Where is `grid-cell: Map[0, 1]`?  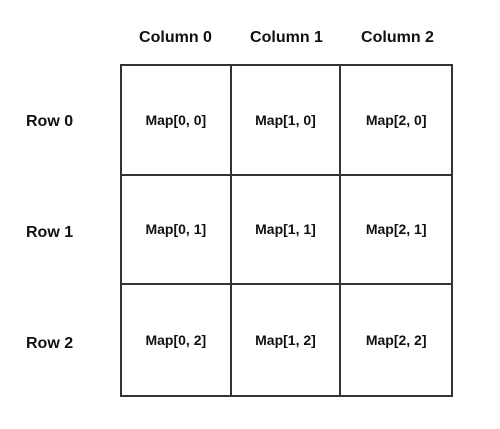
grid-cell: Map[0, 1] is located at coordinates (177, 230).